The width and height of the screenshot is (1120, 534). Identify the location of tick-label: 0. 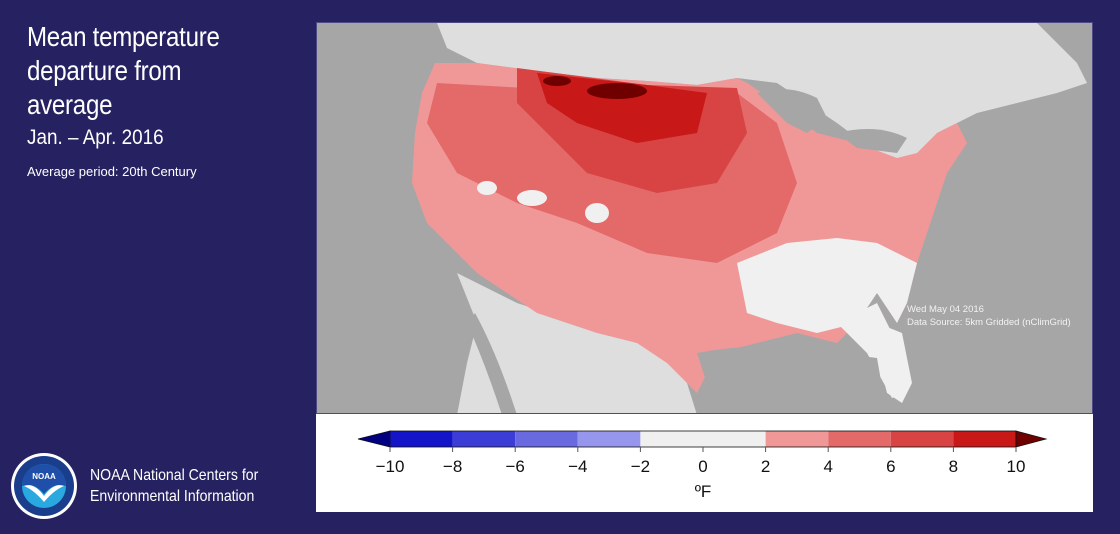
(703, 466).